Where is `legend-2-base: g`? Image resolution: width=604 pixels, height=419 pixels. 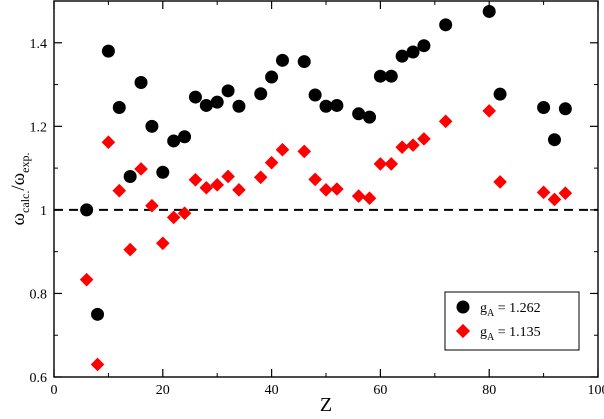
legend-2-base: g is located at coordinates (483, 332).